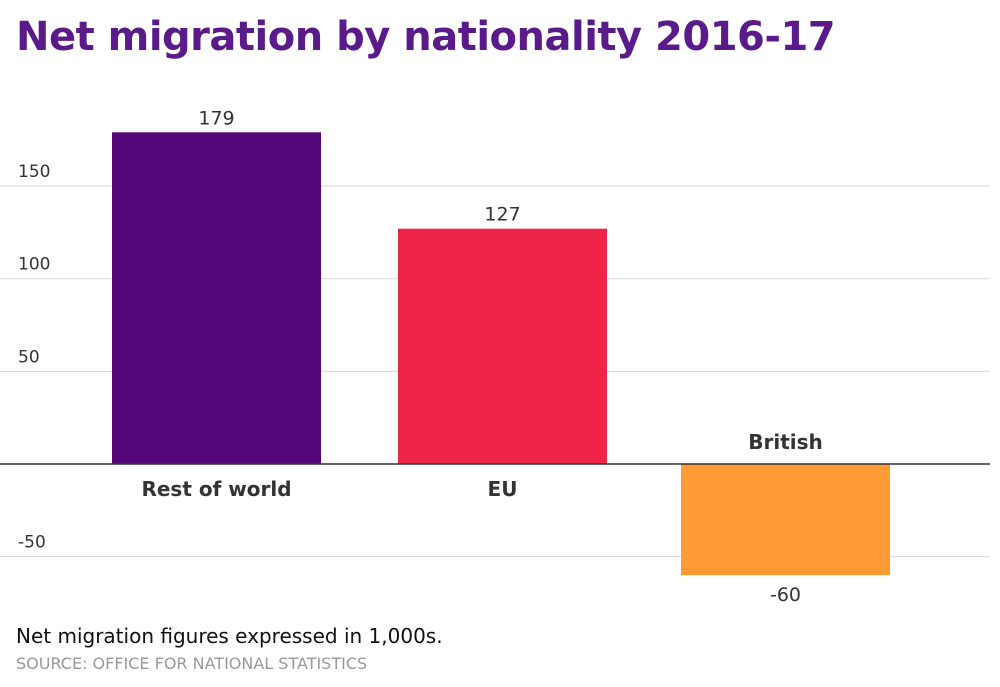  Describe the element at coordinates (216, 489) in the screenshot. I see `category-label: Rest of world` at that location.